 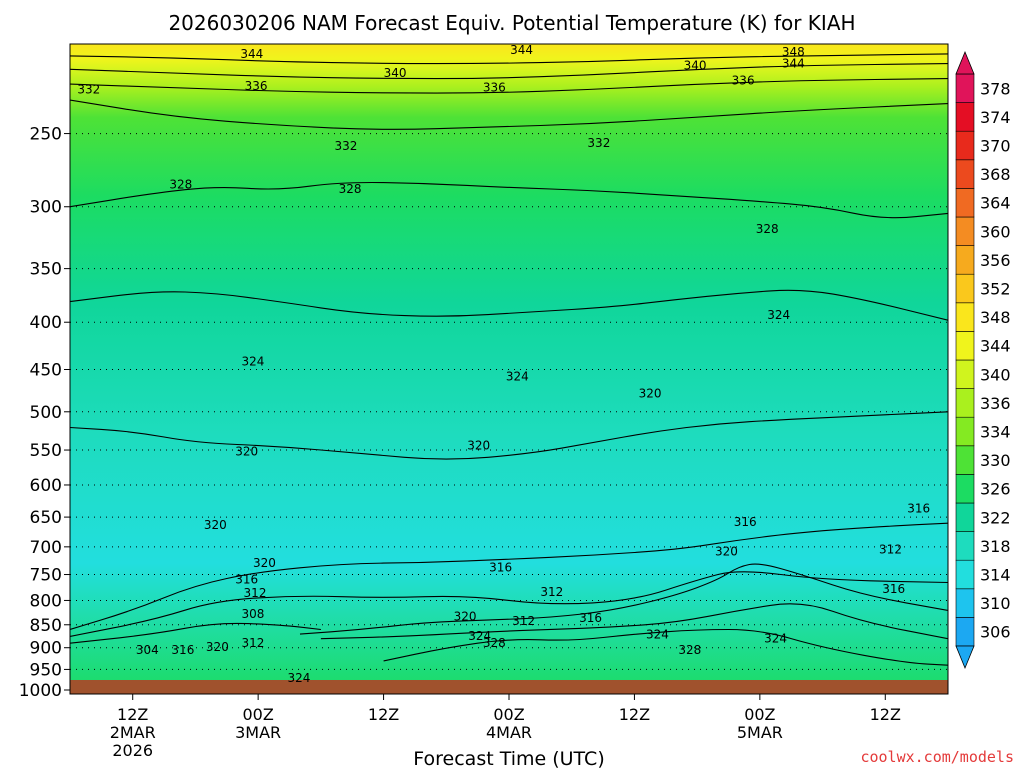 I want to click on colorbar-label-368: 368, so click(x=995, y=174).